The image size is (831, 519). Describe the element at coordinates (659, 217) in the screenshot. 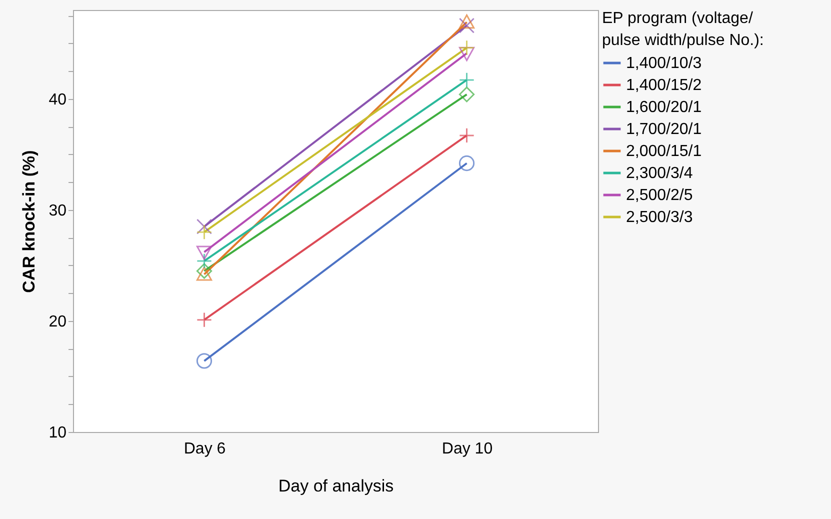

I see `legend-label: 2,500/3/3` at that location.